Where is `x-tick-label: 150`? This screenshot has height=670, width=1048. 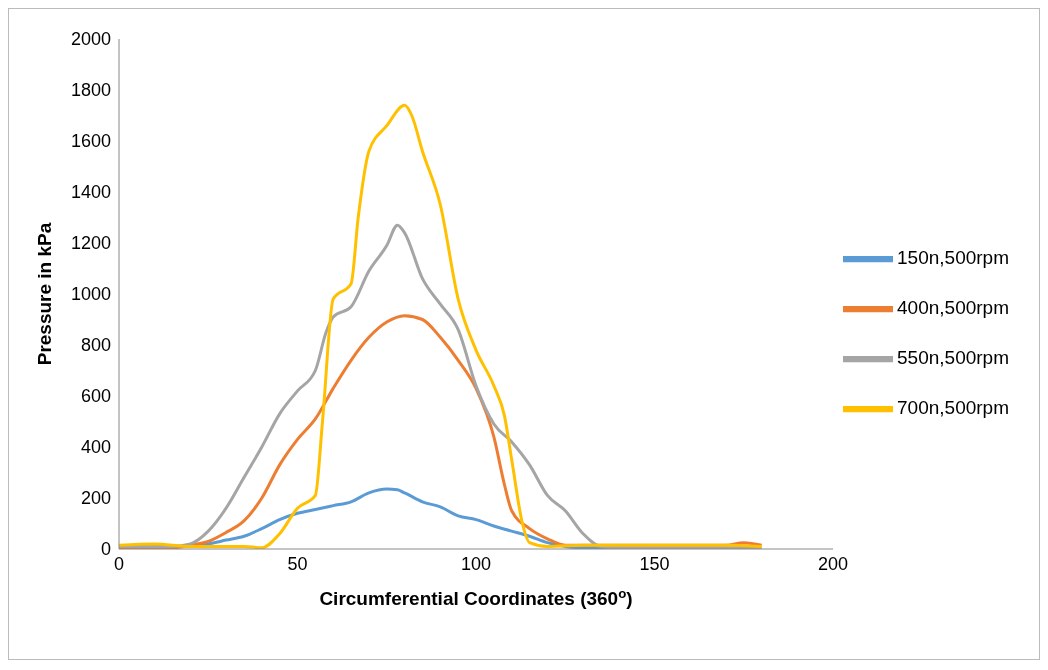 x-tick-label: 150 is located at coordinates (654, 563).